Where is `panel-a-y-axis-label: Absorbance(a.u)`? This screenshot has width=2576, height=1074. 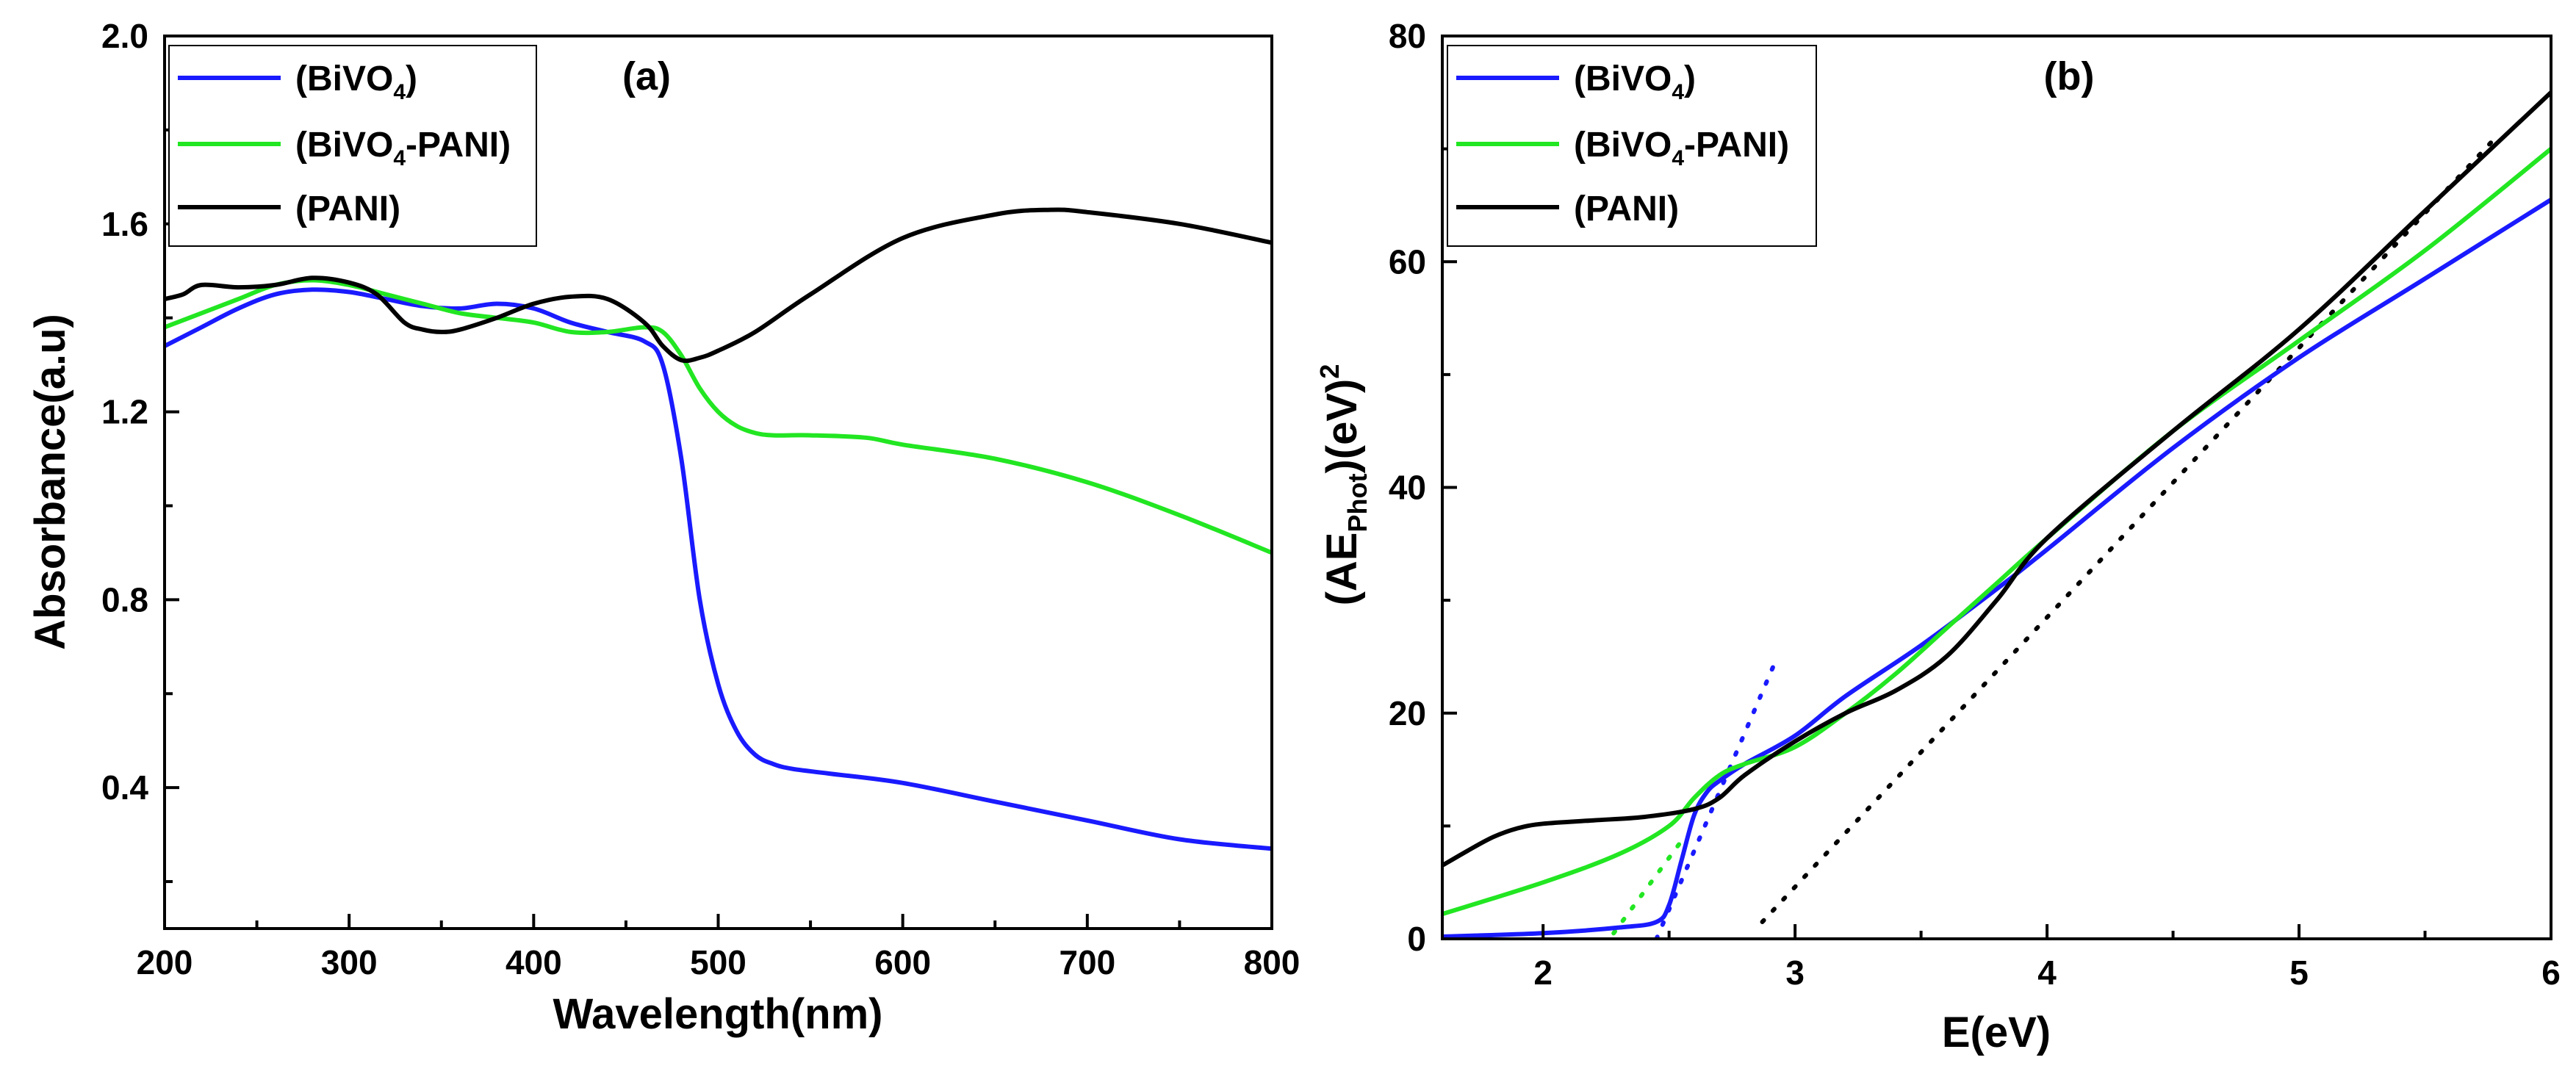
panel-a-y-axis-label: Absorbance(a.u) is located at coordinates (50, 482).